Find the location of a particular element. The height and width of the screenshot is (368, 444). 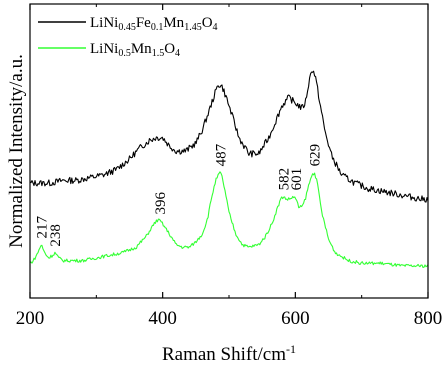

peak-label: 396 is located at coordinates (161, 203).